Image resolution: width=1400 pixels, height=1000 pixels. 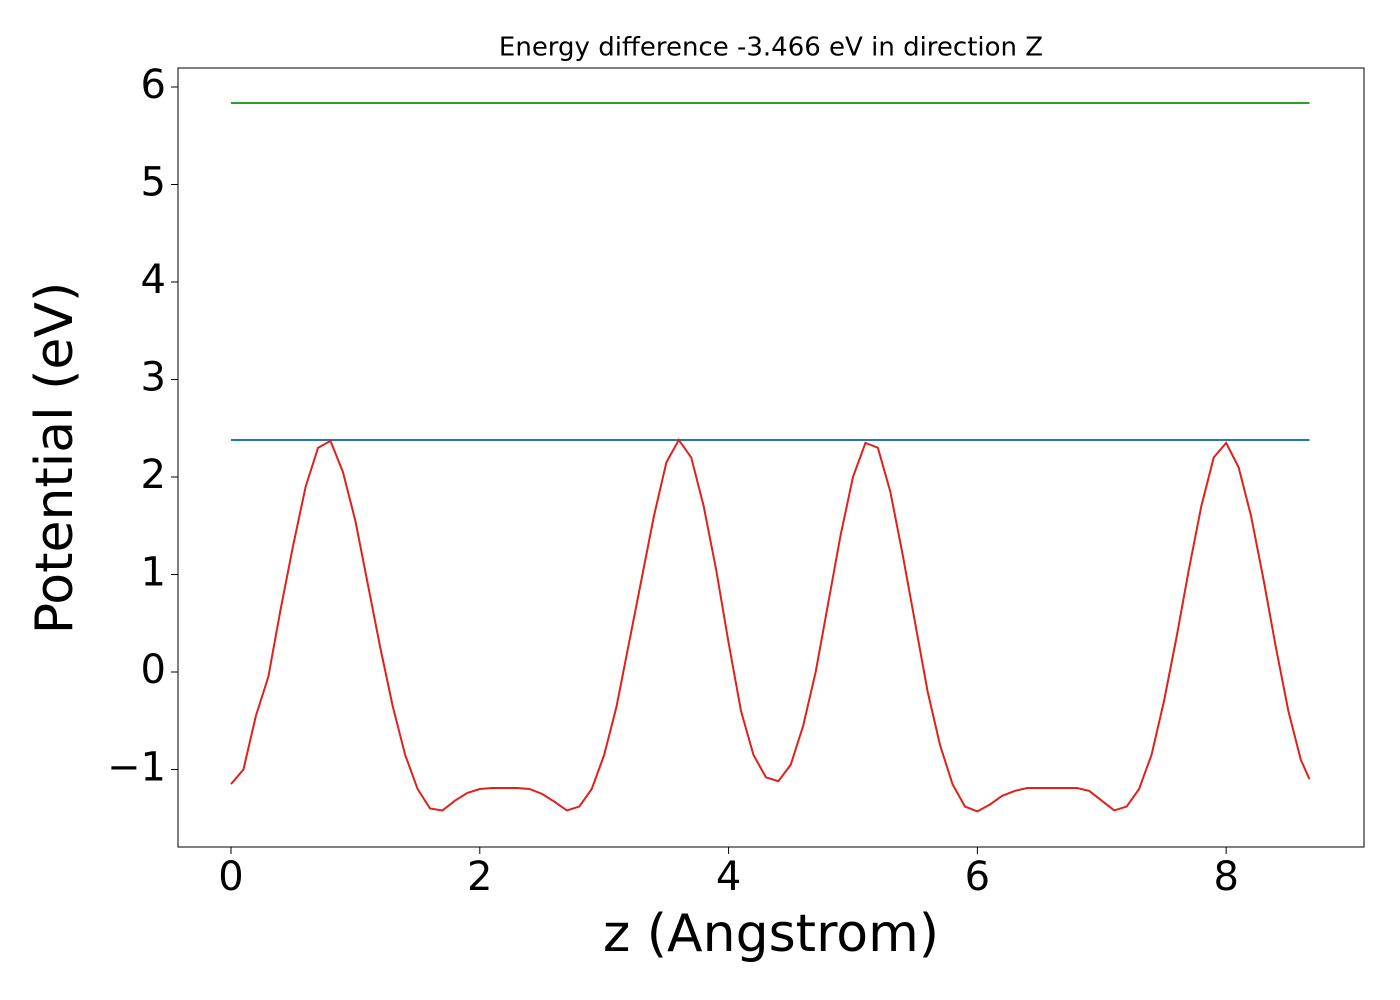 I want to click on y-tick-label: 3, so click(x=153, y=378).